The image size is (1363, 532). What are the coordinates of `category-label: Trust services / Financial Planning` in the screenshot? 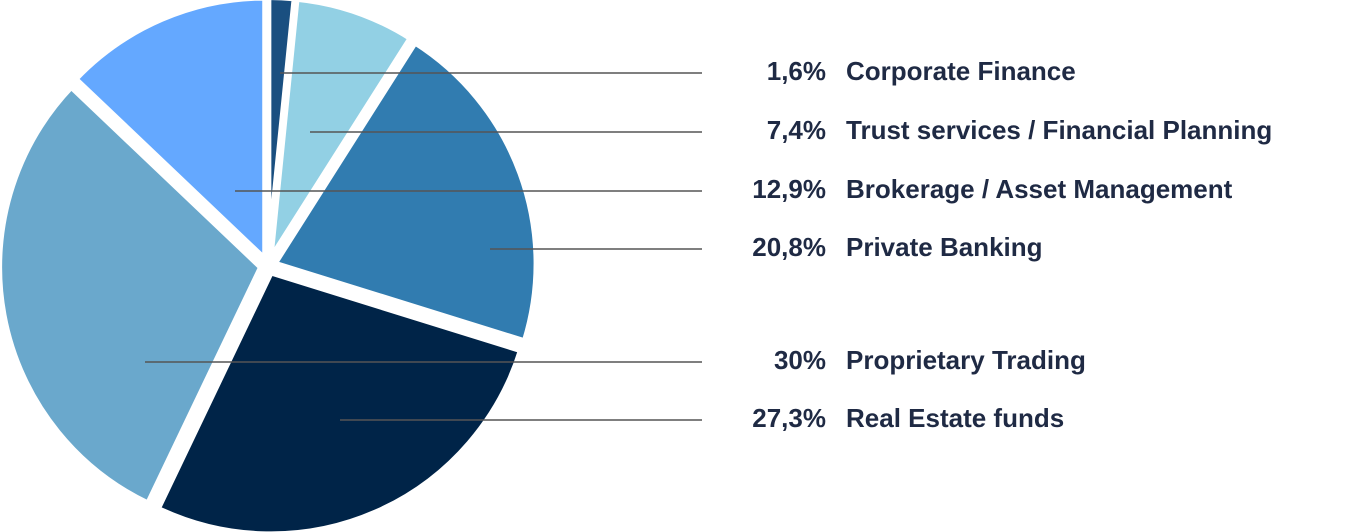 It's located at (1059, 130).